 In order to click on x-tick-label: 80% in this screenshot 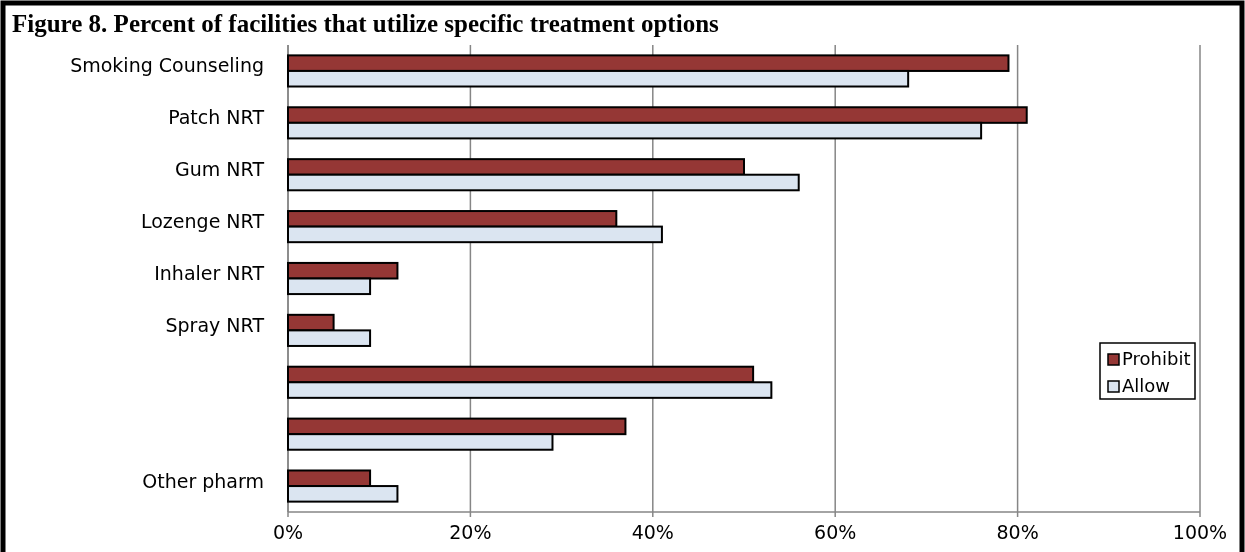, I will do `click(1017, 532)`.